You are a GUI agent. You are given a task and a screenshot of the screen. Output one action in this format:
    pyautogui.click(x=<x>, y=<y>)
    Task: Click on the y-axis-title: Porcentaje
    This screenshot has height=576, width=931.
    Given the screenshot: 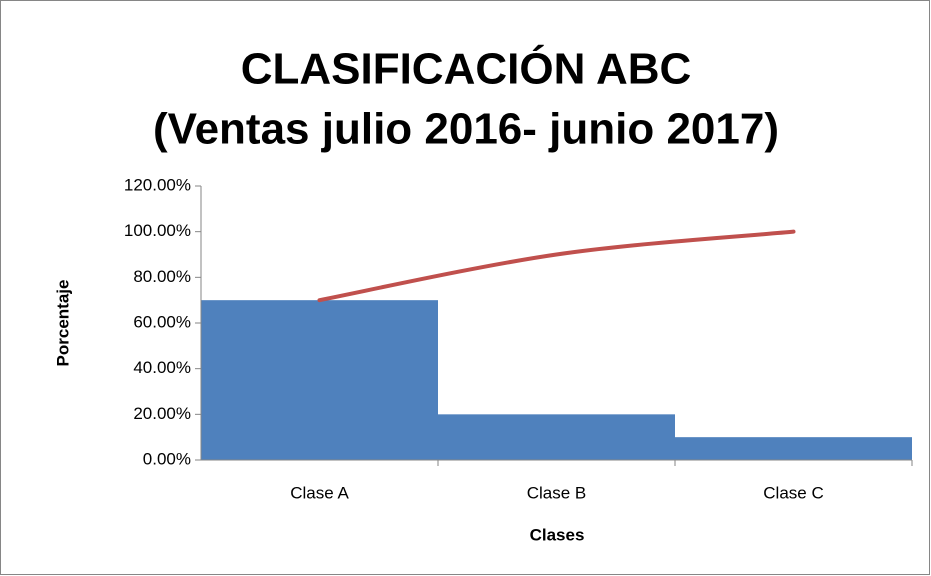 What is the action you would take?
    pyautogui.click(x=62, y=323)
    